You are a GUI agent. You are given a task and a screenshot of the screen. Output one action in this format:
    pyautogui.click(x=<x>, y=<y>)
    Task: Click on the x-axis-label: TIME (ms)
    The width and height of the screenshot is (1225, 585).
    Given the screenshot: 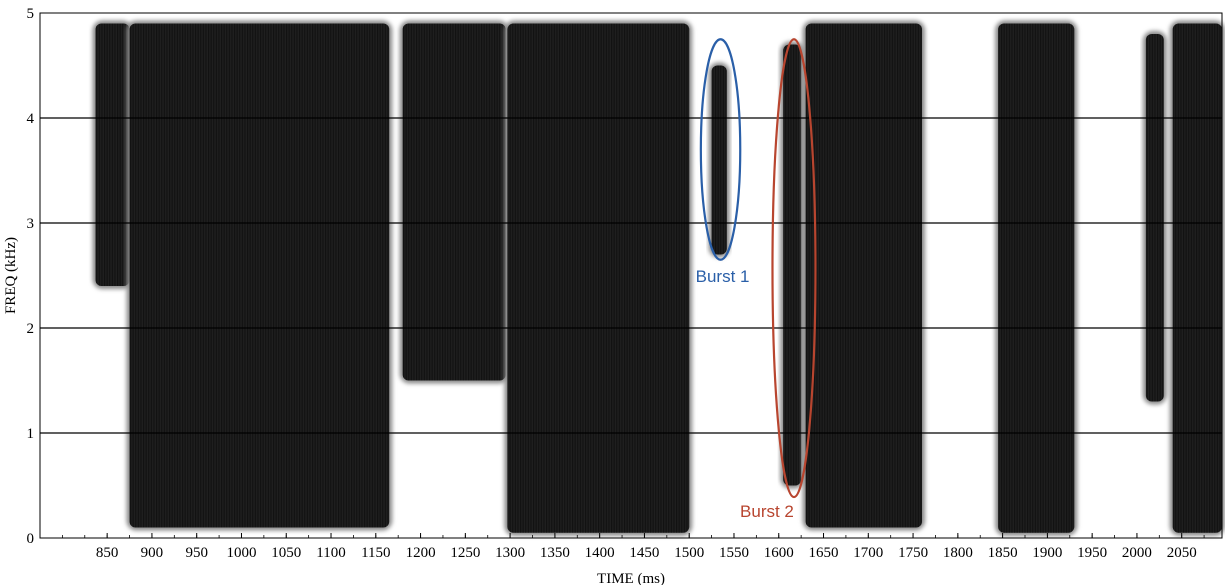 What is the action you would take?
    pyautogui.click(x=631, y=578)
    